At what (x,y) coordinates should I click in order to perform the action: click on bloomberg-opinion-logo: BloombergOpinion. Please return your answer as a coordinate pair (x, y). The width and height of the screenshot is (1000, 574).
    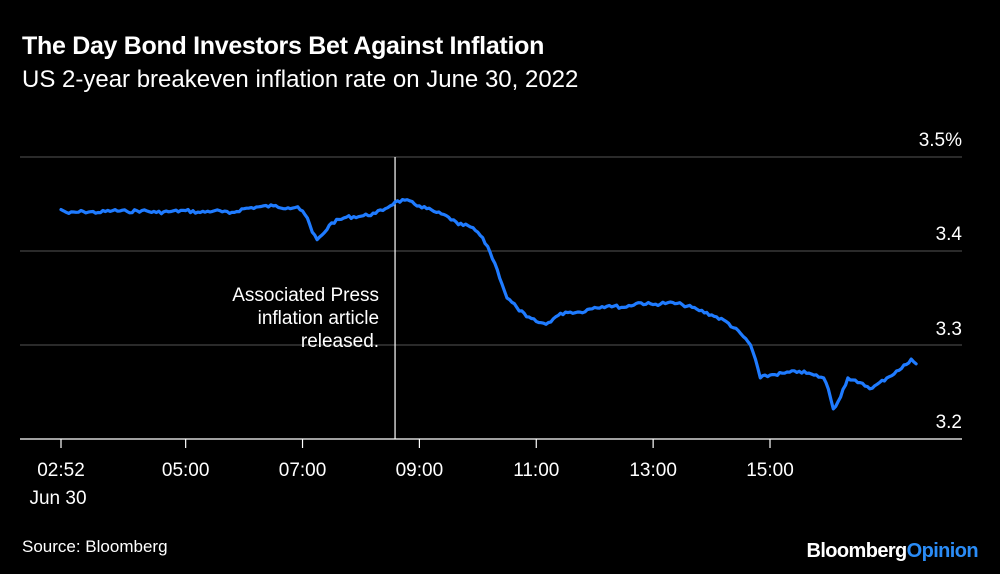
    Looking at the image, I should click on (892, 551).